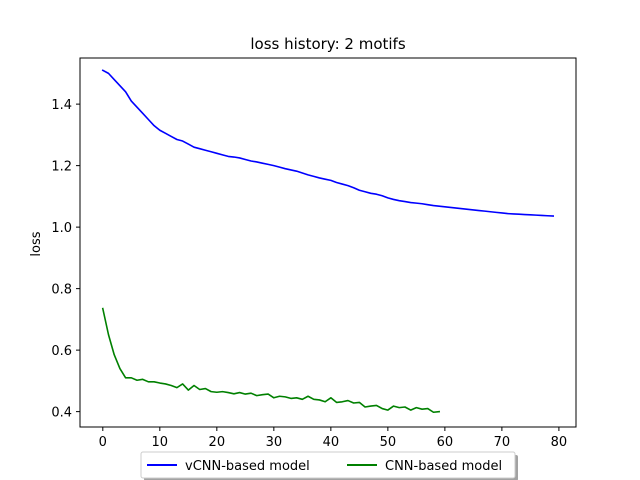  I want to click on chart-title: loss history: 2 motifs, so click(327, 44).